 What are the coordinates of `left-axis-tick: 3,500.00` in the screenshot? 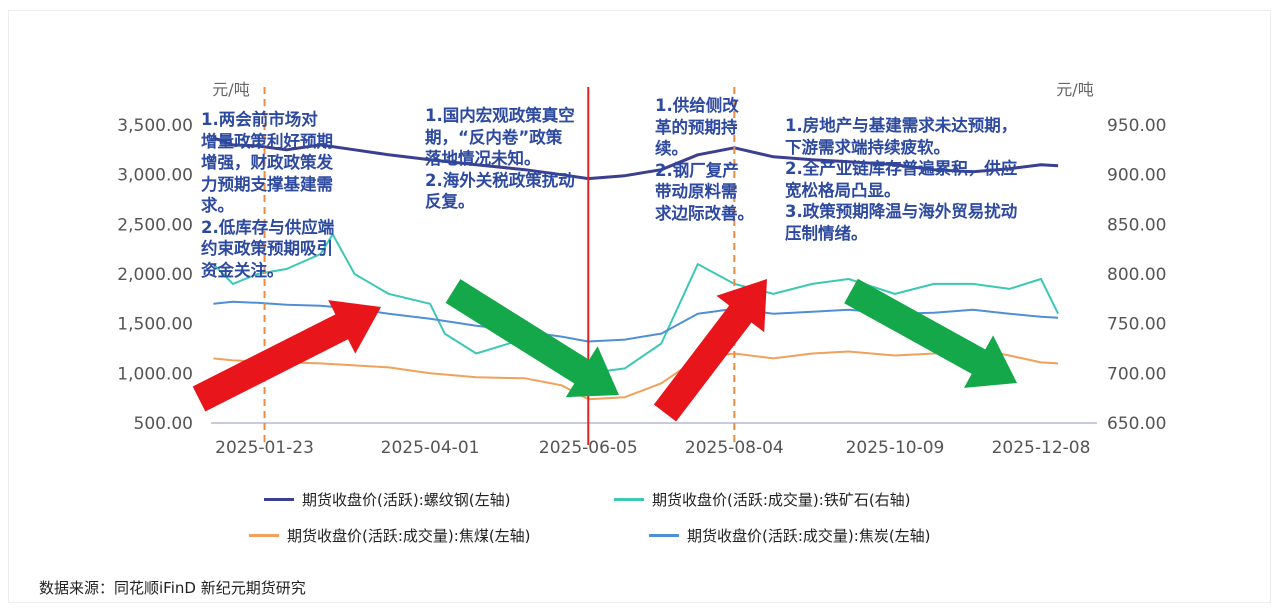 It's located at (155, 126).